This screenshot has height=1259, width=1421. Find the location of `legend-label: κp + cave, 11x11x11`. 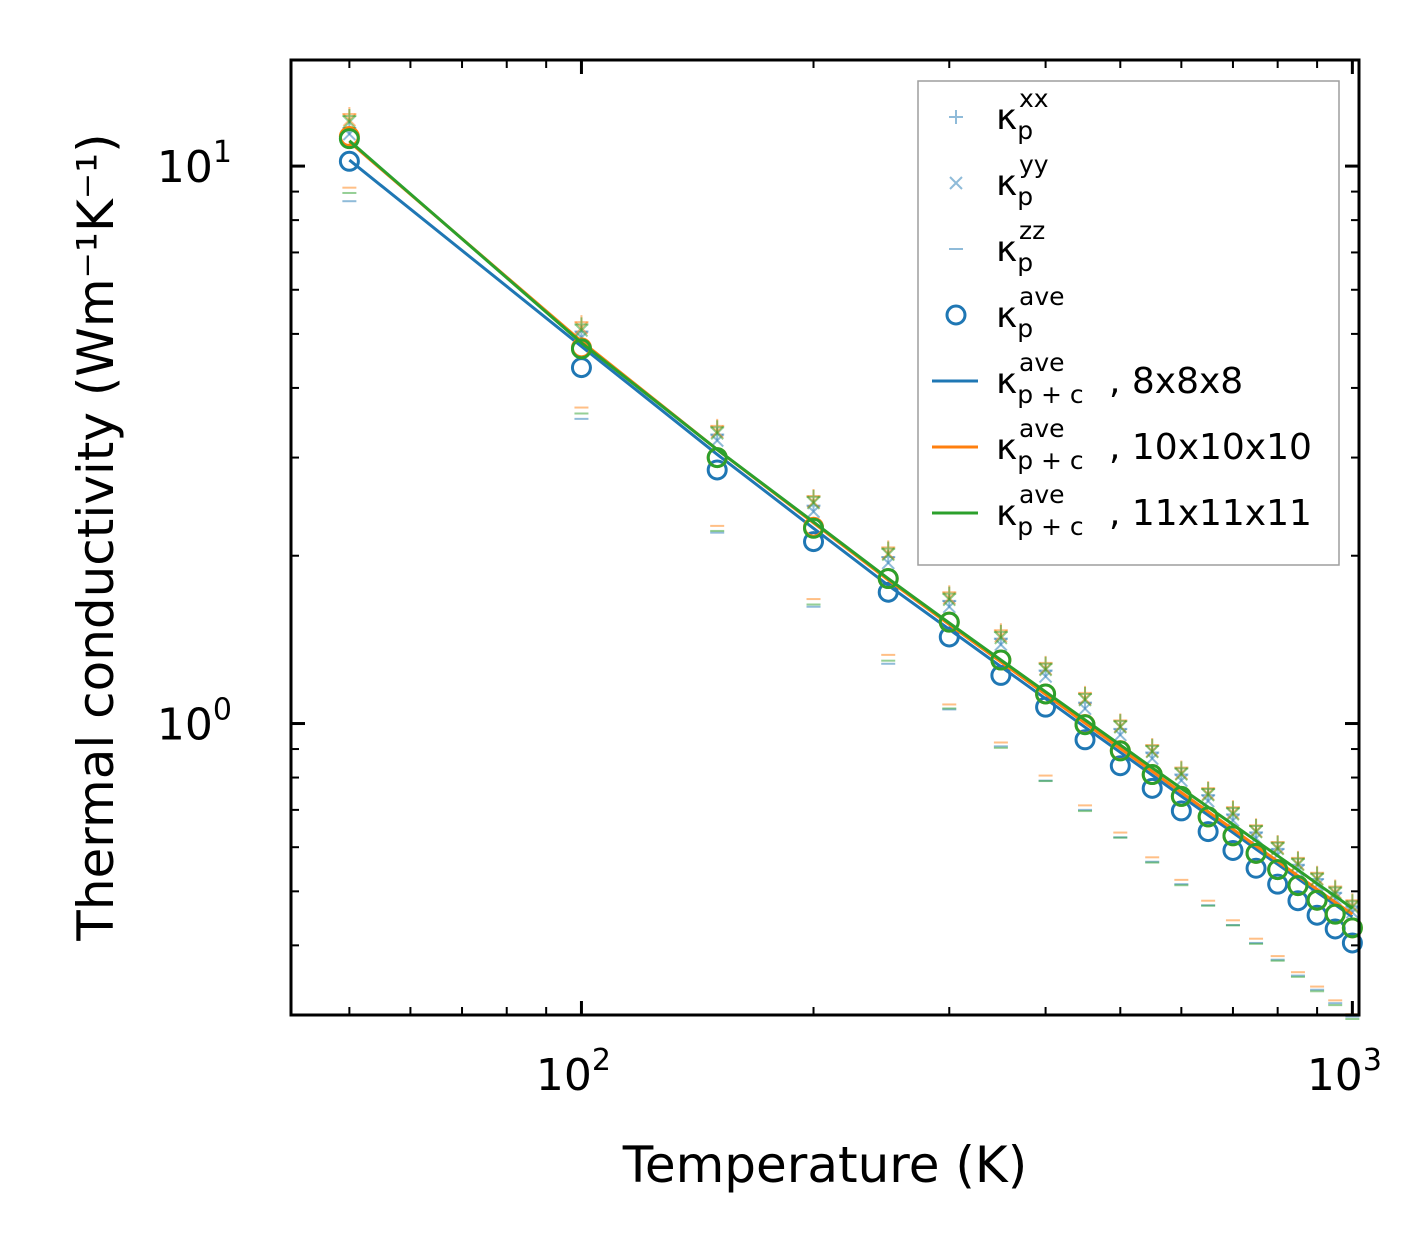

legend-label: κp + cave, 11x11x11 is located at coordinates (1154, 510).